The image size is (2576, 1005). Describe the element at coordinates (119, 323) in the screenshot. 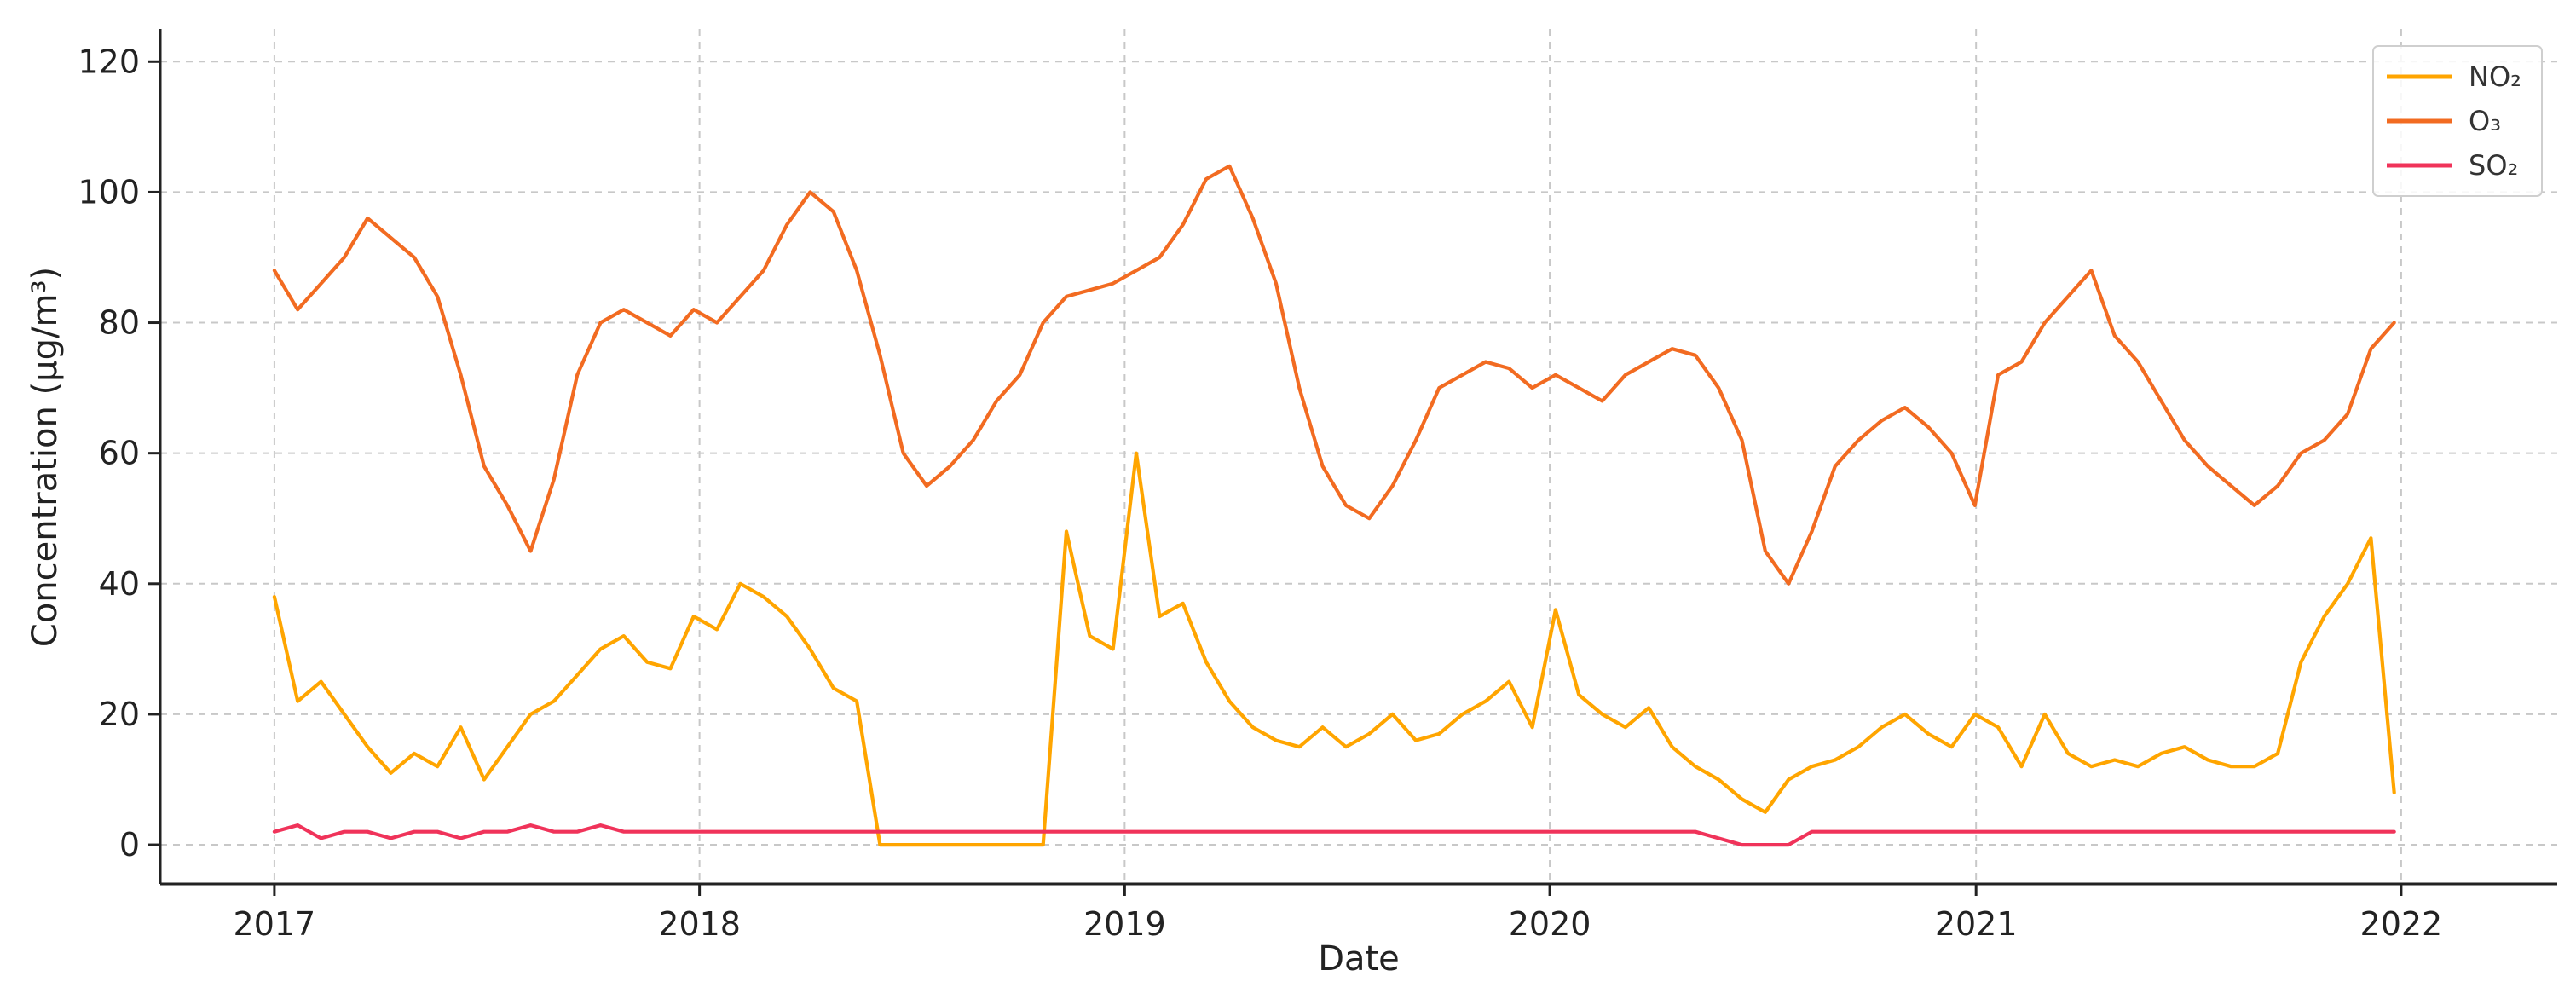

I see `y-tick-label: 80` at that location.